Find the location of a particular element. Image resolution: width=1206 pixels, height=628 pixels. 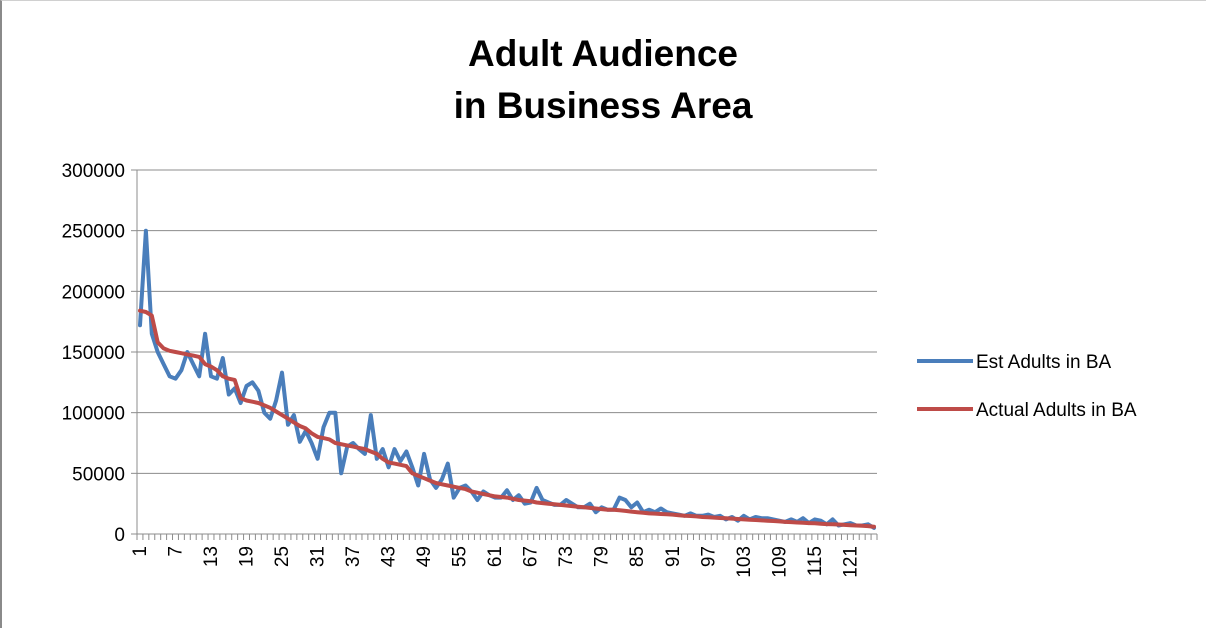

chart-title-line-2: in Business Area is located at coordinates (603, 105).